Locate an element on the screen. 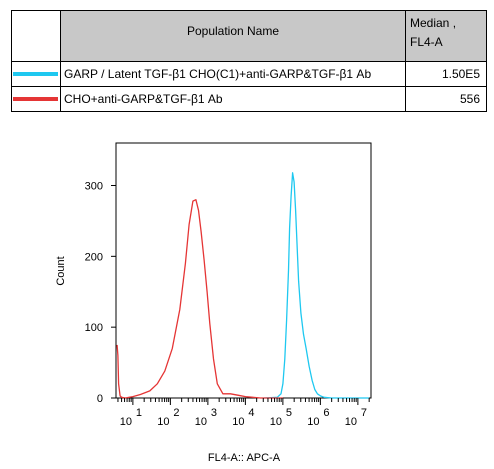 The image size is (494, 469). legend-median-value: 556 is located at coordinates (446, 99).